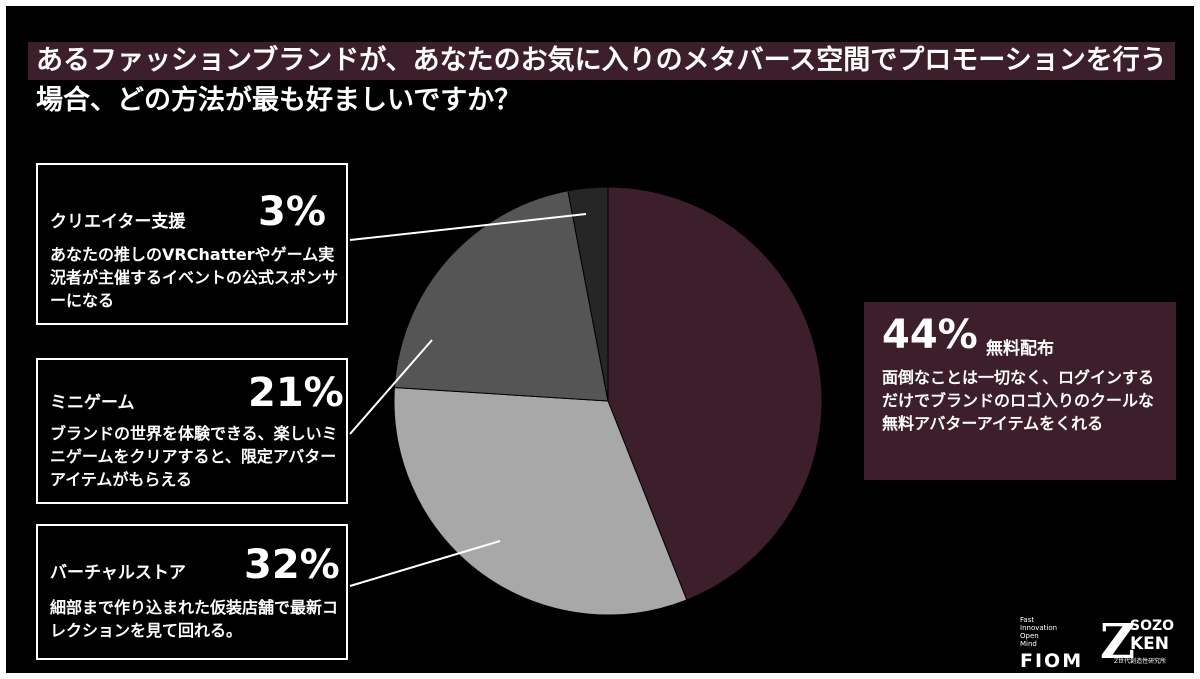 The width and height of the screenshot is (1200, 679). What do you see at coordinates (292, 565) in the screenshot?
I see `slice-value-store: 32%` at bounding box center [292, 565].